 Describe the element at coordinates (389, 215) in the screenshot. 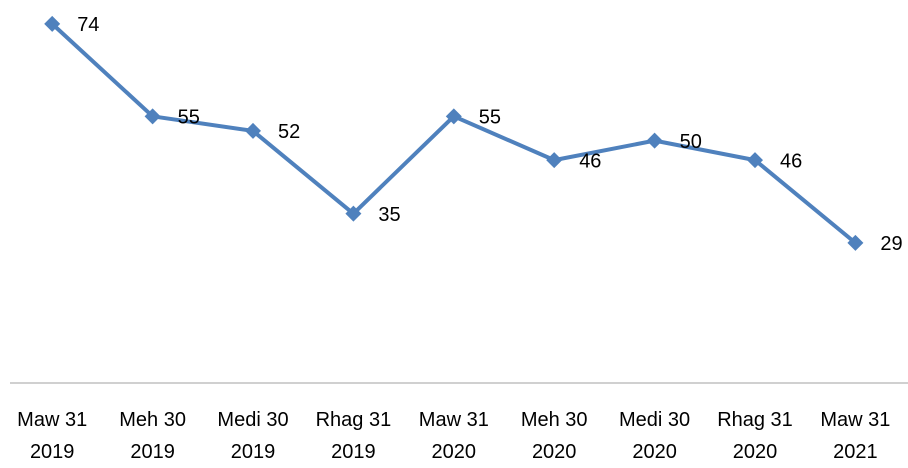

I see `data-label: 35` at that location.